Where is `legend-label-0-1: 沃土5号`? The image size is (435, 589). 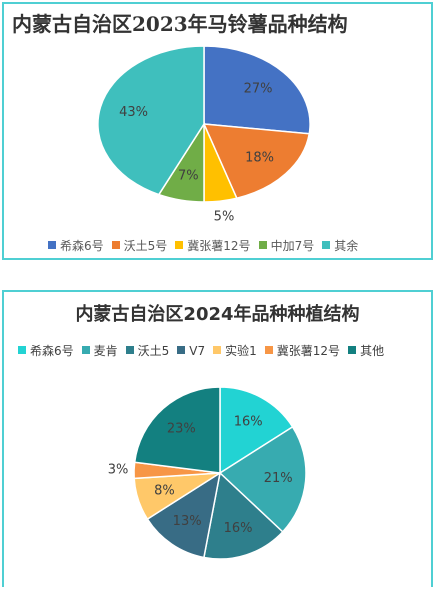 legend-label-0-1: 沃土5号 is located at coordinates (145, 246).